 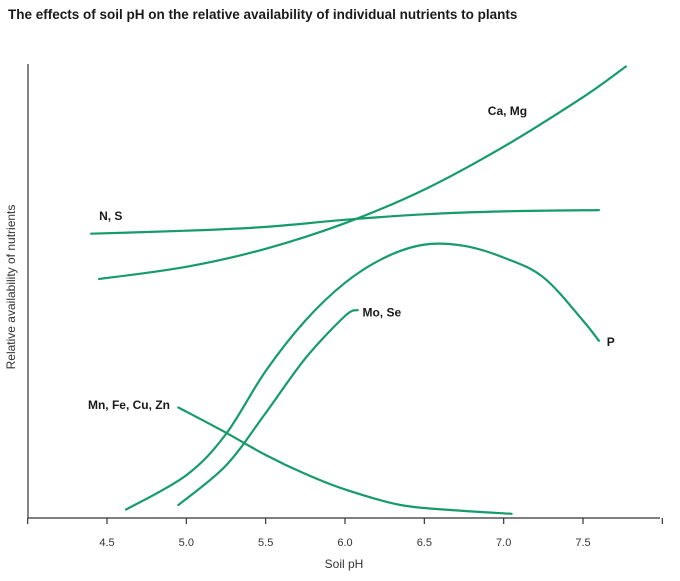 I want to click on x-tick-label: 4.5, so click(x=106, y=543).